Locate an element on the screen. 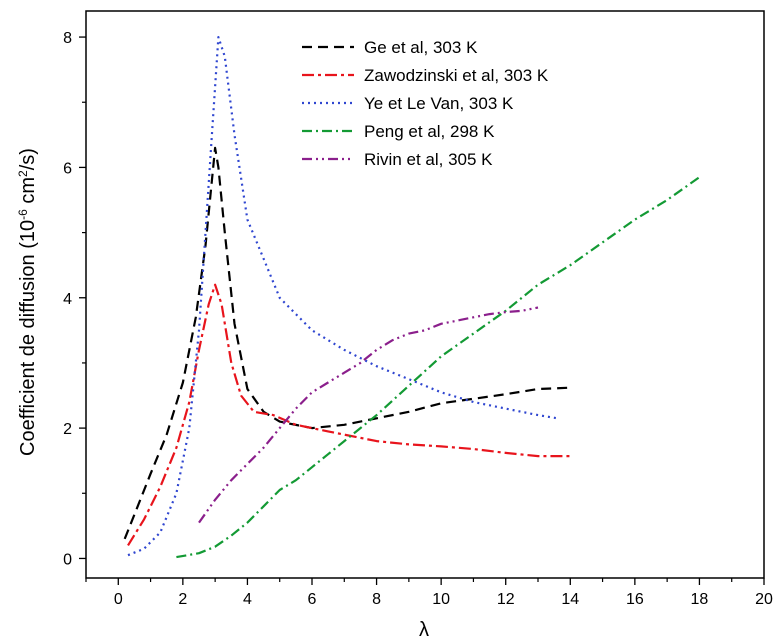  x-tick-label: 8 is located at coordinates (376, 599).